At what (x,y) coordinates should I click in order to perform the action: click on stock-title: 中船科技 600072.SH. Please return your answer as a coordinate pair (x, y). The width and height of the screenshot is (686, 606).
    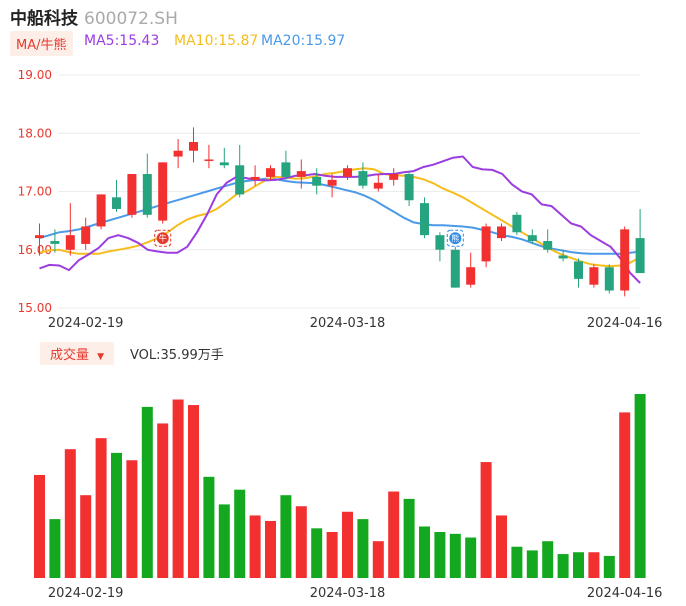
    Looking at the image, I should click on (94, 16).